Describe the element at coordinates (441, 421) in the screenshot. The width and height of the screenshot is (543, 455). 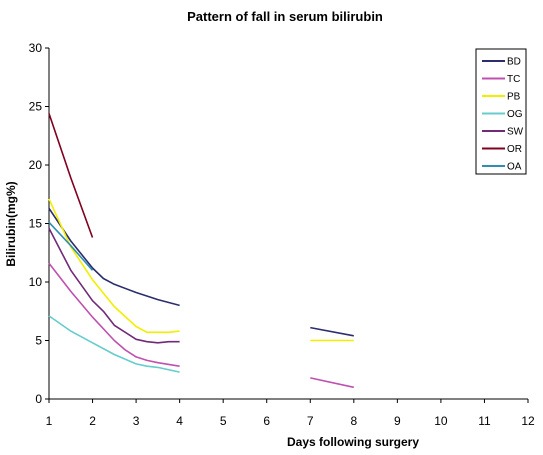
I see `x-tick-label: 10` at that location.